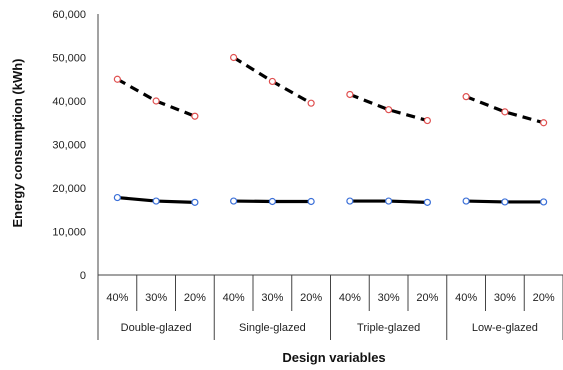  What do you see at coordinates (272, 328) in the screenshot?
I see `x-group-label: Single-glazed` at bounding box center [272, 328].